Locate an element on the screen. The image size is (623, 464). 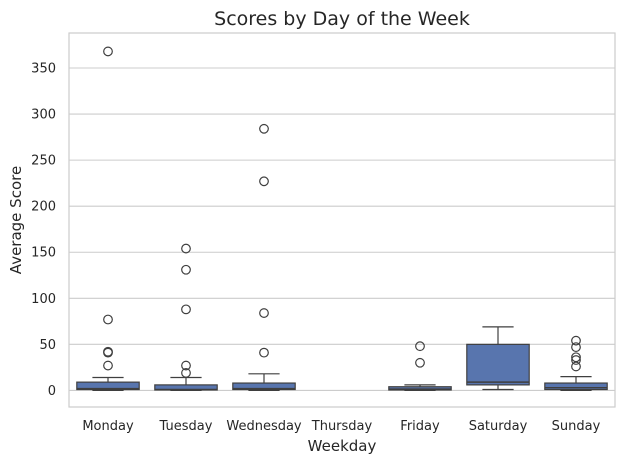
y-tick-label: 0 is located at coordinates (52, 391).